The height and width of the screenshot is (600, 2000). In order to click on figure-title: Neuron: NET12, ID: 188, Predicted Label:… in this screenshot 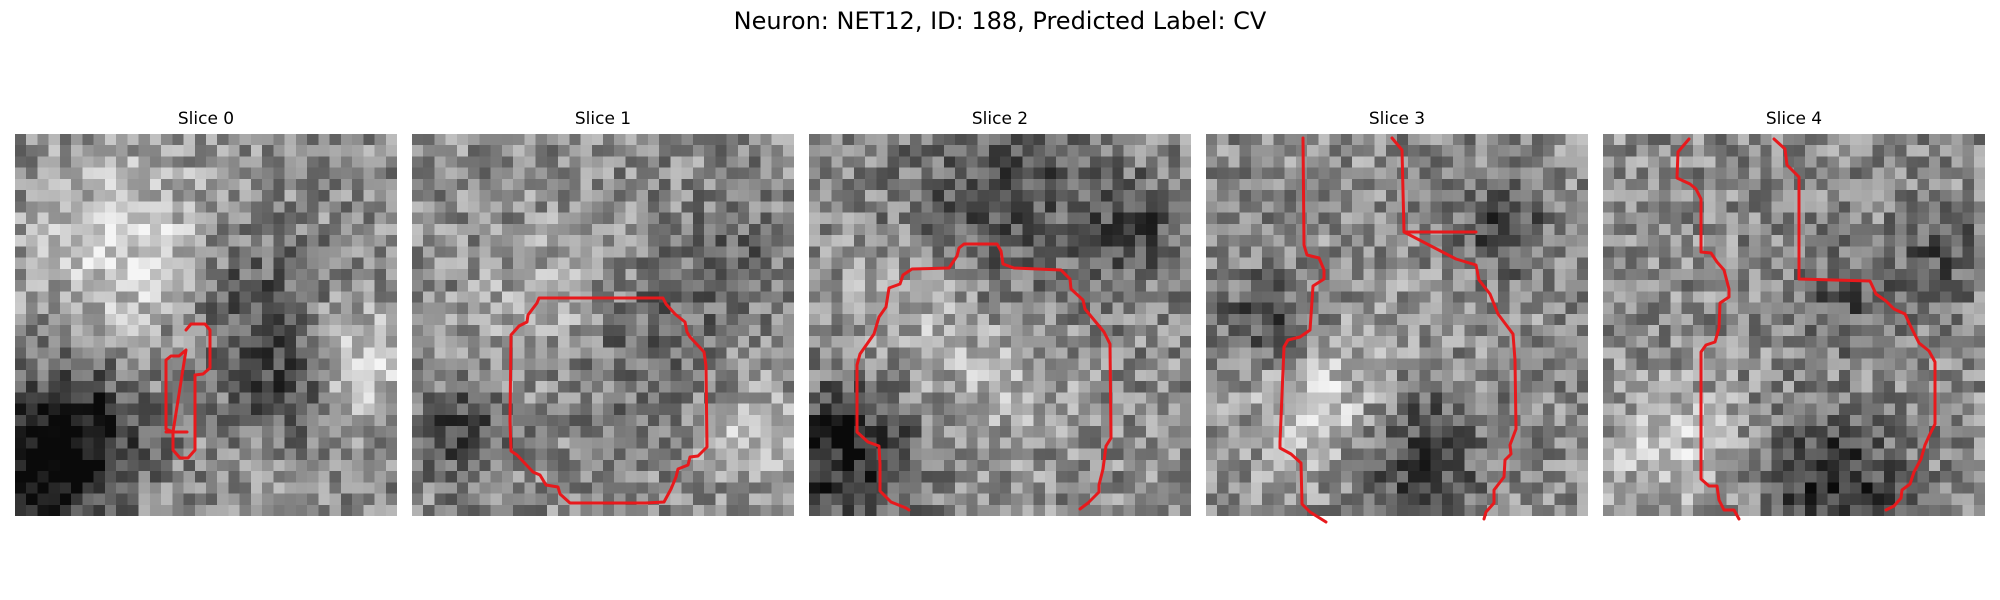, I will do `click(1000, 21)`.